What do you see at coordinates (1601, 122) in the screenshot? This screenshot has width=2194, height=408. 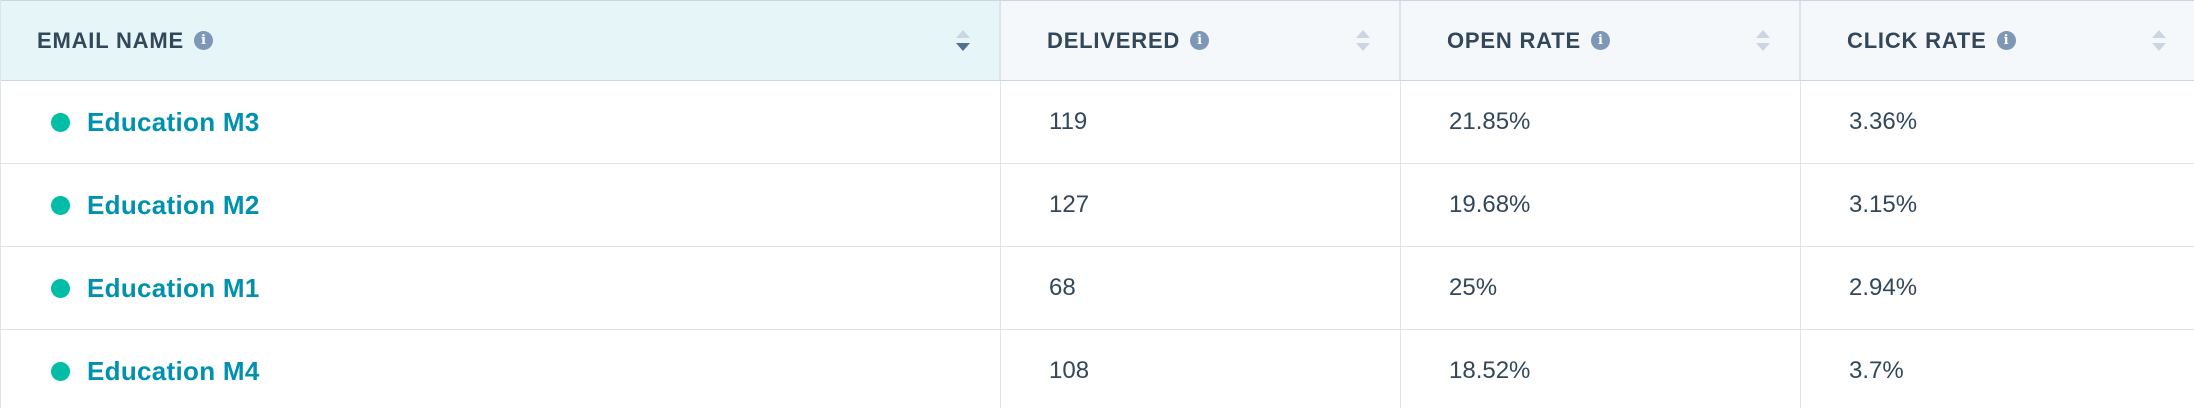 I see `open-rate-cell: 21.85%` at bounding box center [1601, 122].